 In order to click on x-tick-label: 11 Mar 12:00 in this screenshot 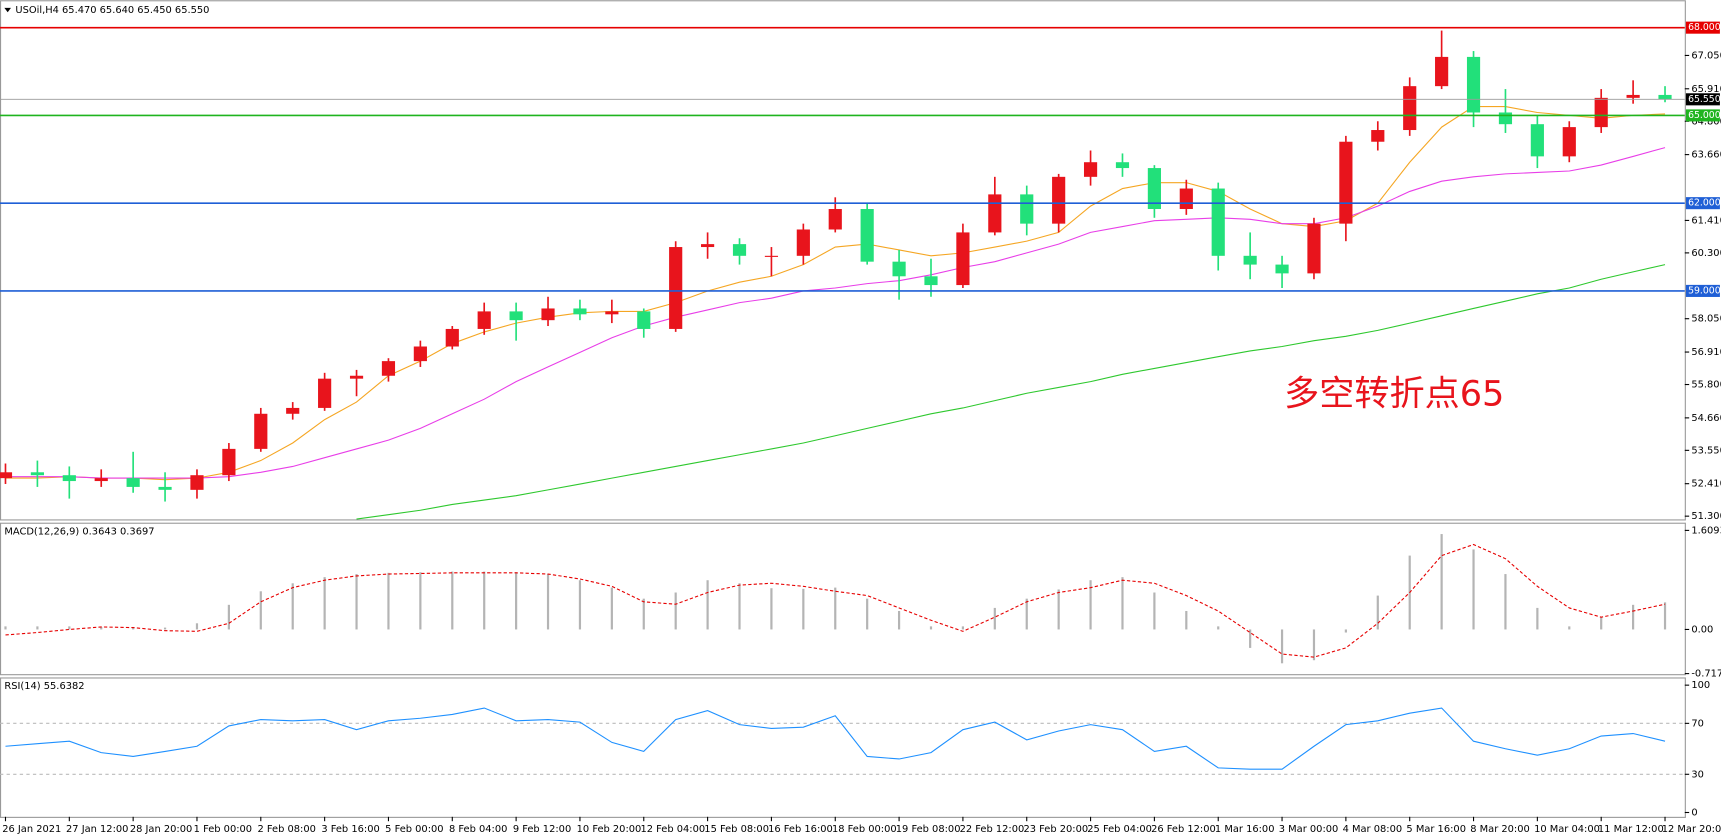, I will do `click(1631, 829)`.